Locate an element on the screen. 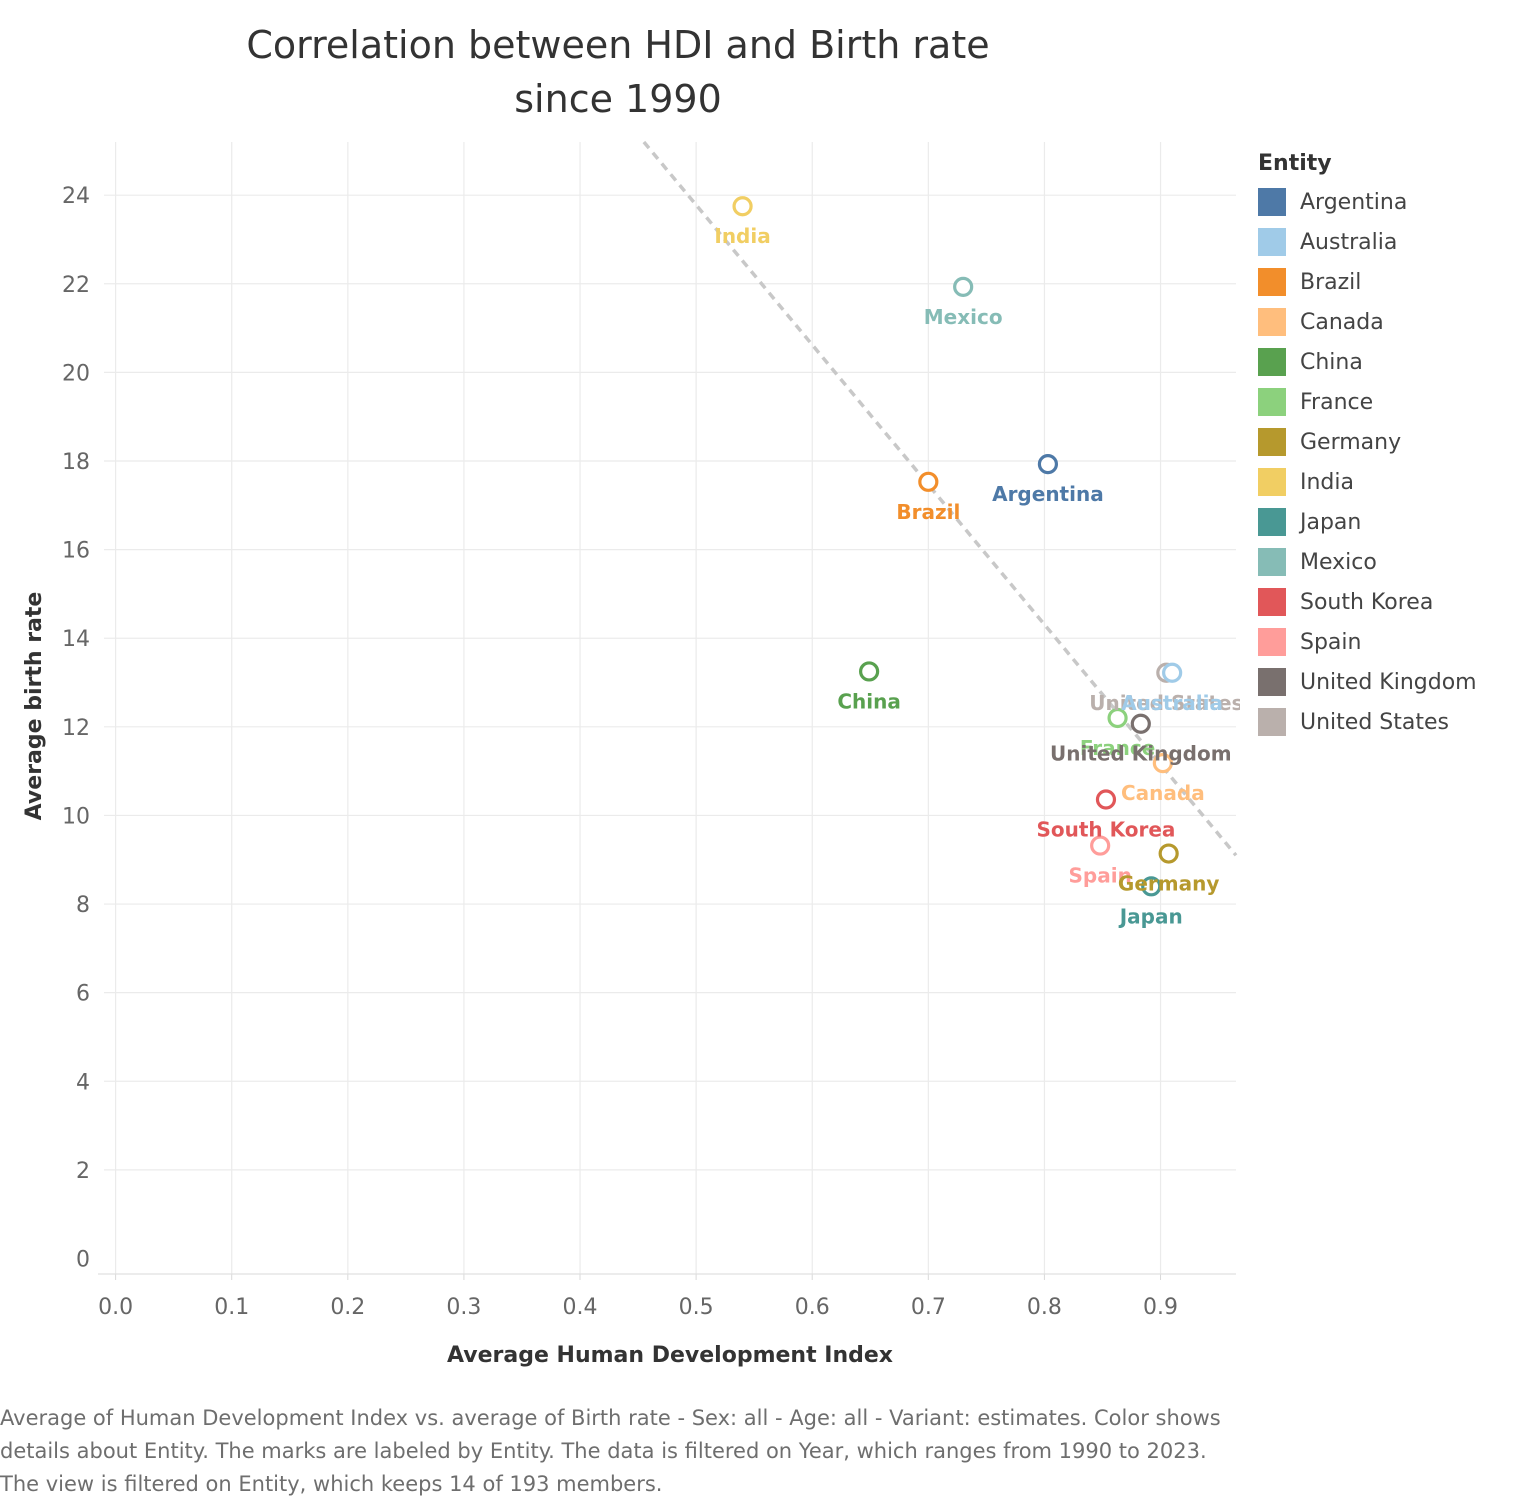 This screenshot has height=1502, width=1536. y-tick-label: 24 is located at coordinates (76, 196).